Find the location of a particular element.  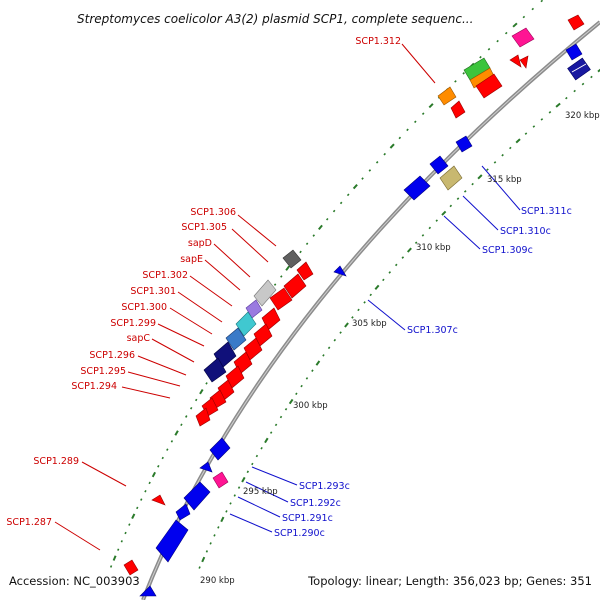

gene-block-gray is located at coordinates (292, 259).